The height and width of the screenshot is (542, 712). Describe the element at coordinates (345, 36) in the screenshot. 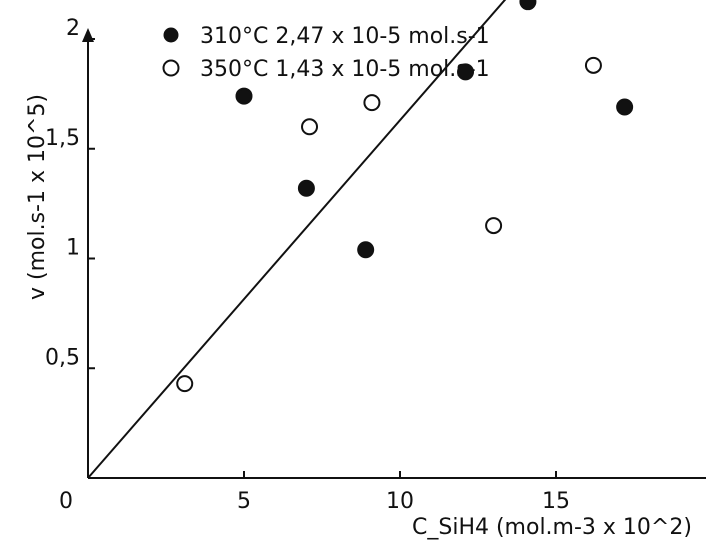

I see `legend-label-310: 310°C 2,47 x 10-5 mol.s-1` at that location.